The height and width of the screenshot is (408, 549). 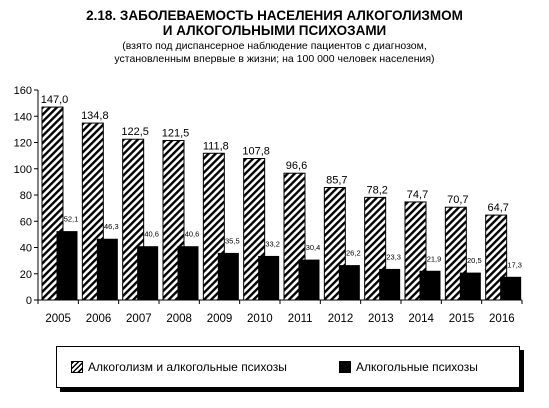 What do you see at coordinates (23, 170) in the screenshot?
I see `y-tick-label: 100` at bounding box center [23, 170].